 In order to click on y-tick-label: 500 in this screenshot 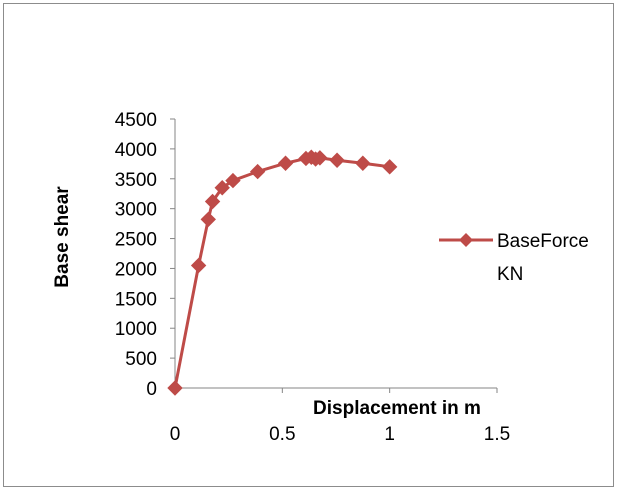, I will do `click(141, 359)`.